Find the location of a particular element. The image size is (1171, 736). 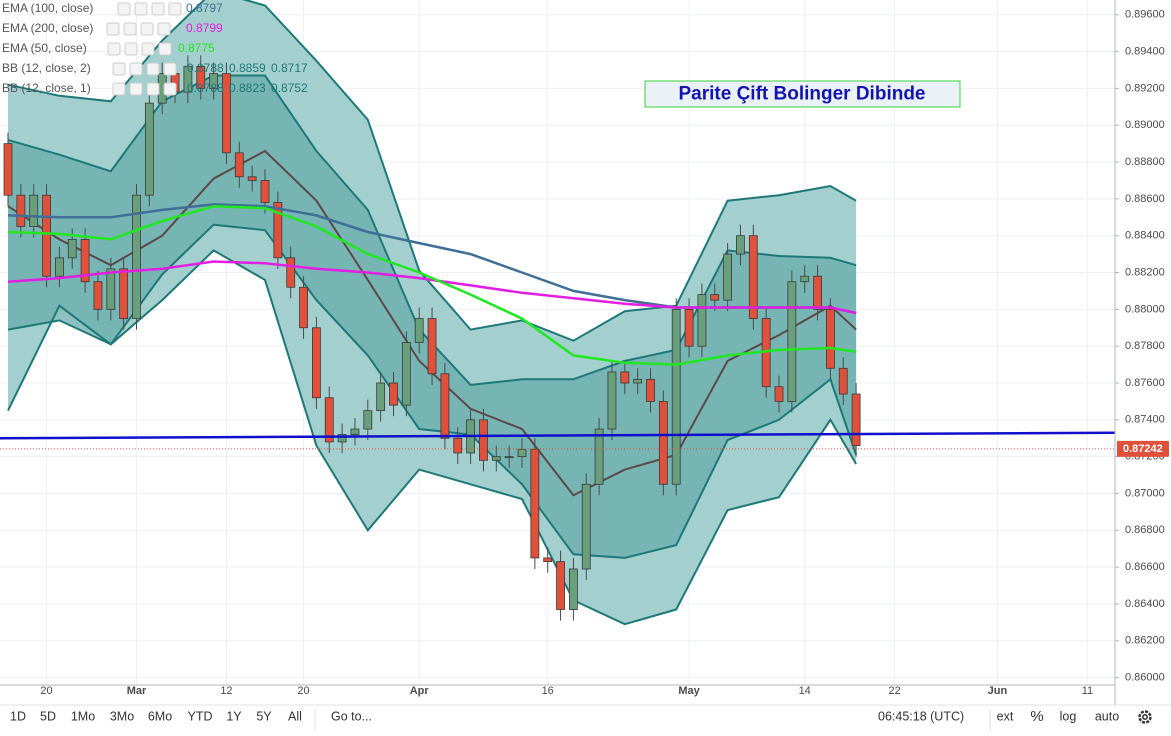

last-price-tag is located at coordinates (1143, 448).